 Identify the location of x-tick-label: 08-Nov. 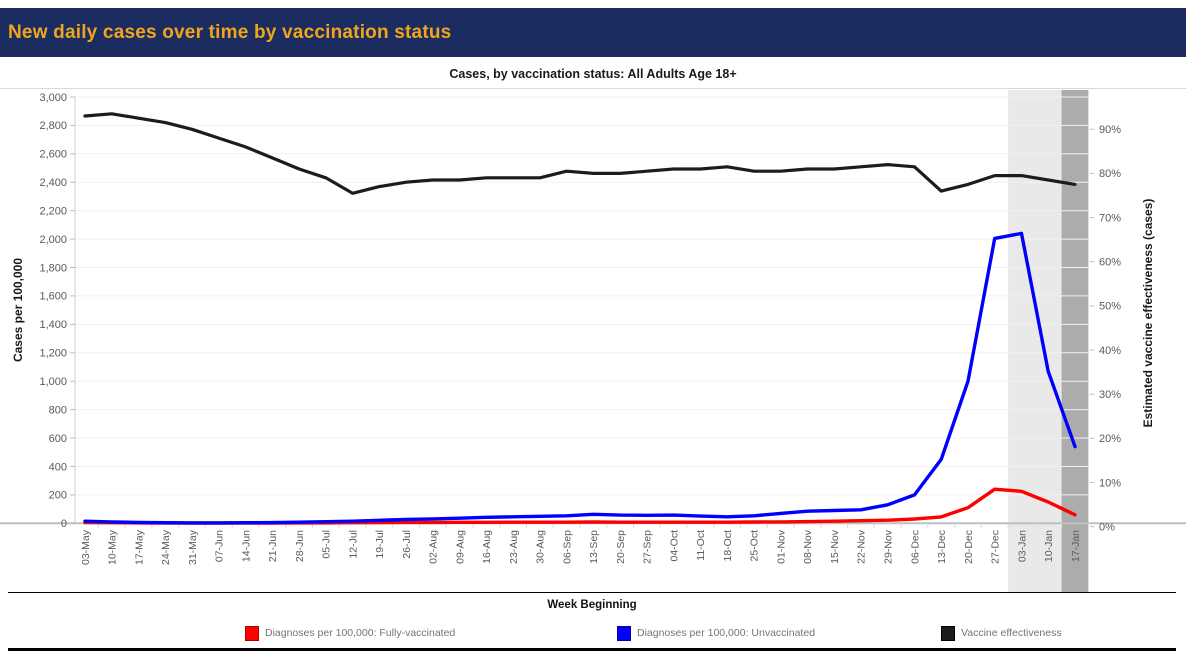
(808, 546).